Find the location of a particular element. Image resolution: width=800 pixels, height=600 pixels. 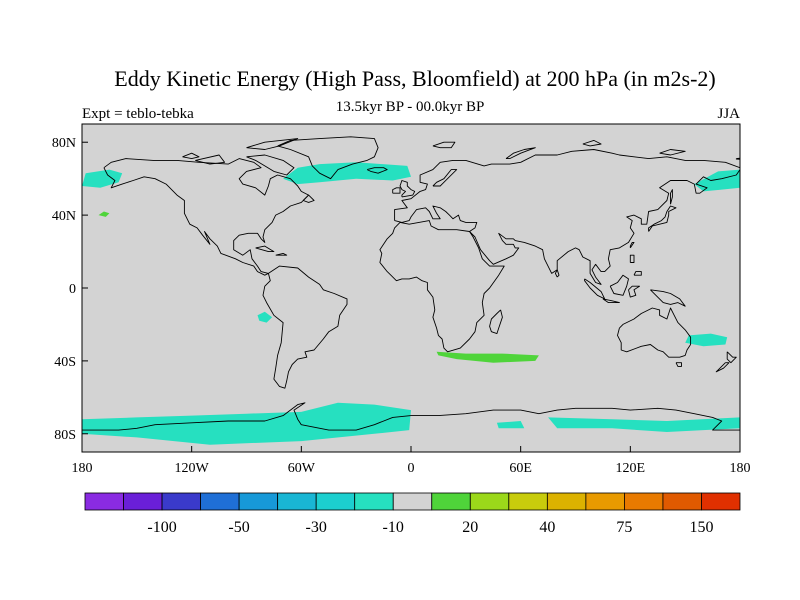

anomaly-south-atlantic-patch is located at coordinates (265, 317).